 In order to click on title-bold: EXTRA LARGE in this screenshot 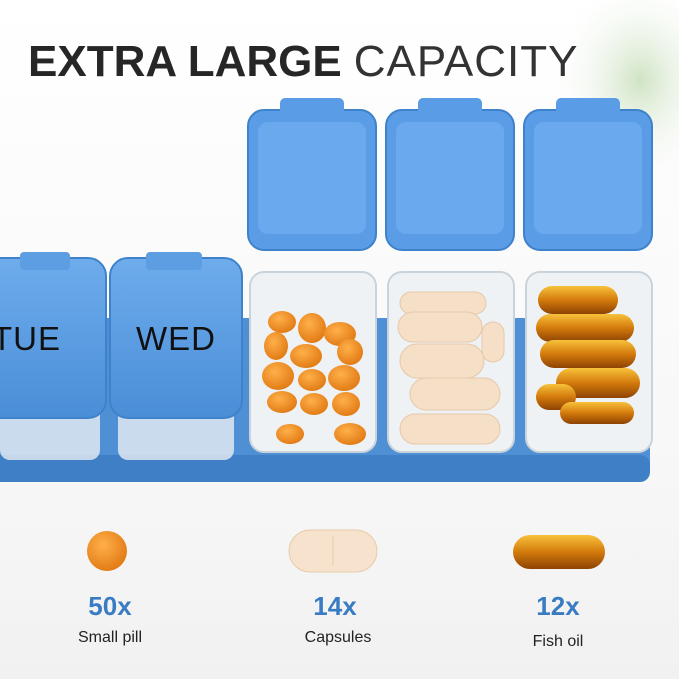, I will do `click(185, 61)`.